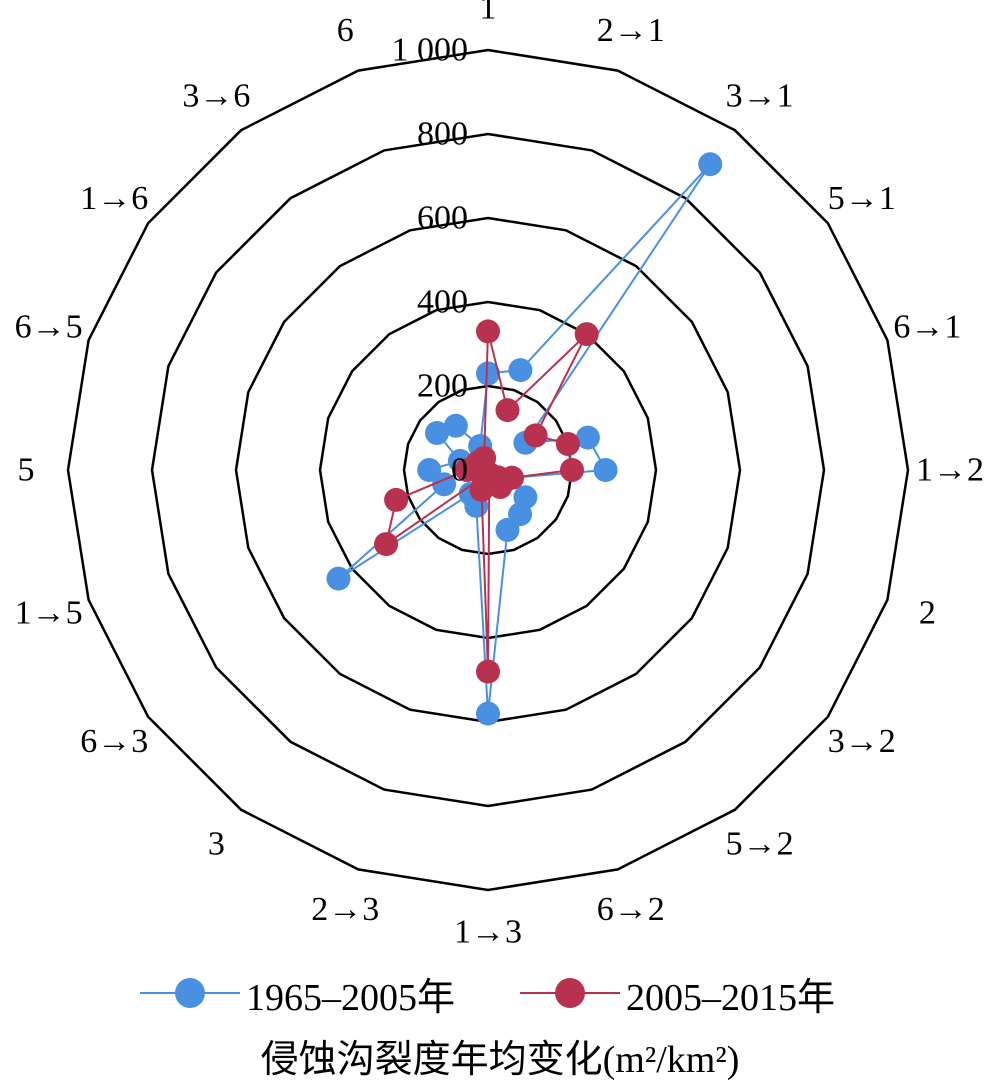 The width and height of the screenshot is (1000, 1083). What do you see at coordinates (488, 932) in the screenshot?
I see `category-label: 1→3` at bounding box center [488, 932].